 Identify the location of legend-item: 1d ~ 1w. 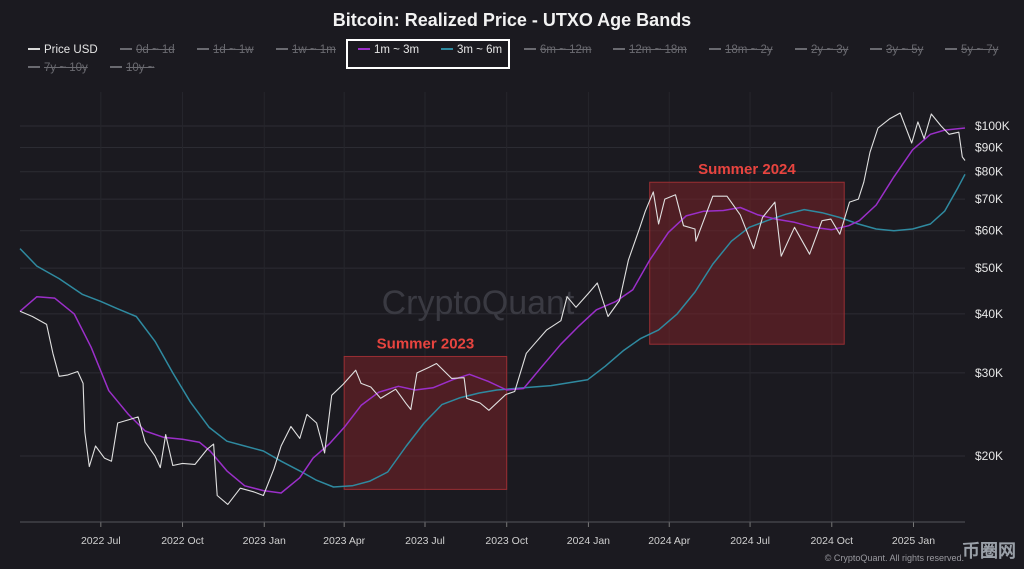
(225, 50).